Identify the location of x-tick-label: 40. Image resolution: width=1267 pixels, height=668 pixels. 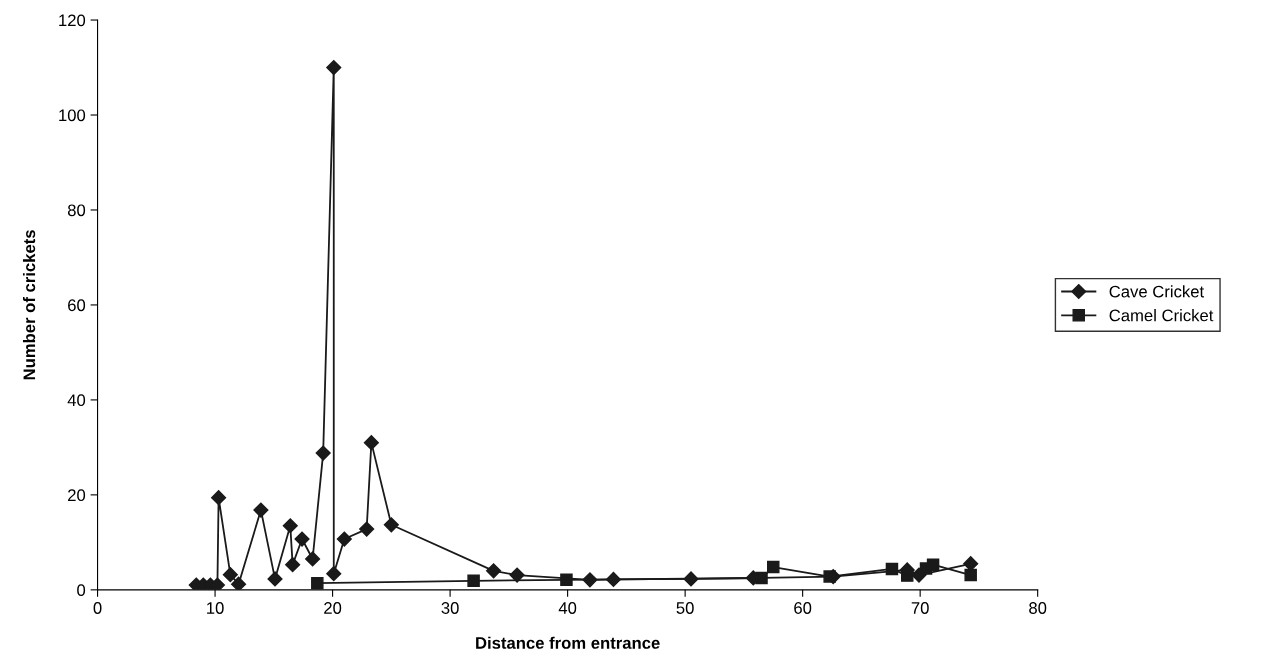
(567, 608).